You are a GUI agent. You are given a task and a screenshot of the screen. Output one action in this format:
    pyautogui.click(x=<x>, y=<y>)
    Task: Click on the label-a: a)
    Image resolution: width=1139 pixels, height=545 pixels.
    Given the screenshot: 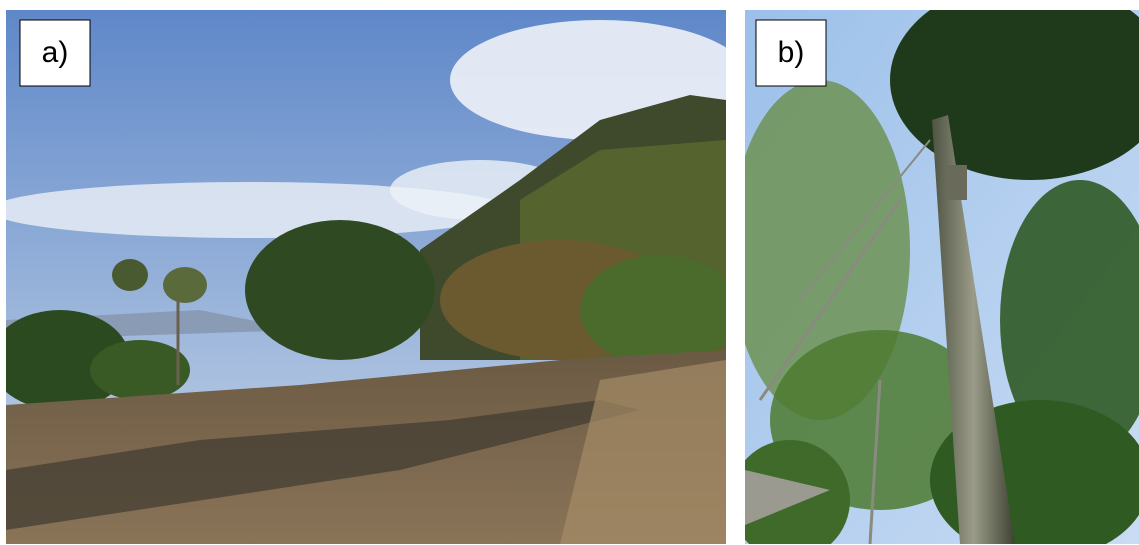 What is the action you would take?
    pyautogui.click(x=55, y=53)
    